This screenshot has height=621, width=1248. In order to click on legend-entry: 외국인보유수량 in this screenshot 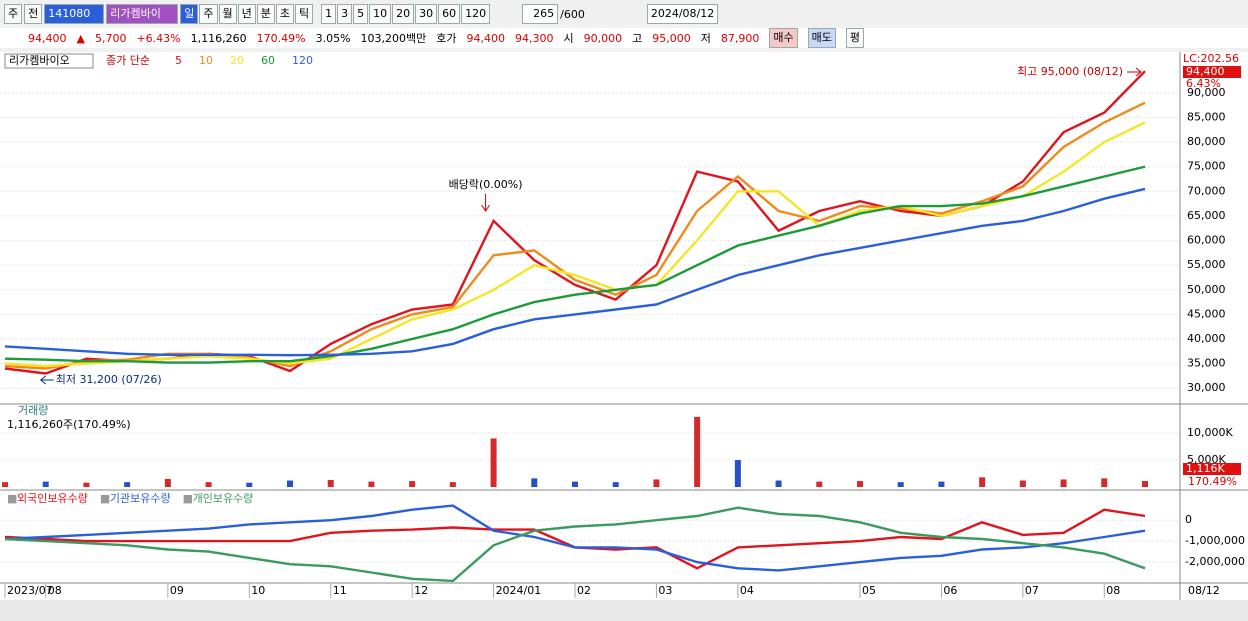, I will do `click(52, 498)`.